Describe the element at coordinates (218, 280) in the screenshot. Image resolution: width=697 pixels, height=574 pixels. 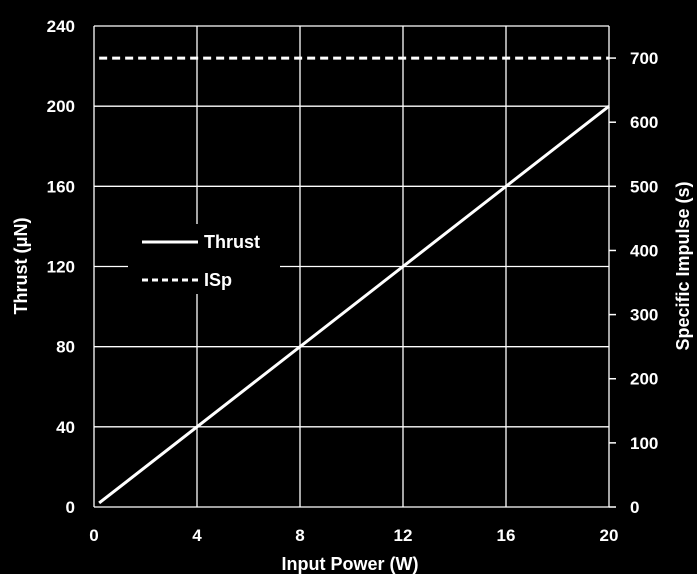
I see `legend-isp-label: ISp` at that location.